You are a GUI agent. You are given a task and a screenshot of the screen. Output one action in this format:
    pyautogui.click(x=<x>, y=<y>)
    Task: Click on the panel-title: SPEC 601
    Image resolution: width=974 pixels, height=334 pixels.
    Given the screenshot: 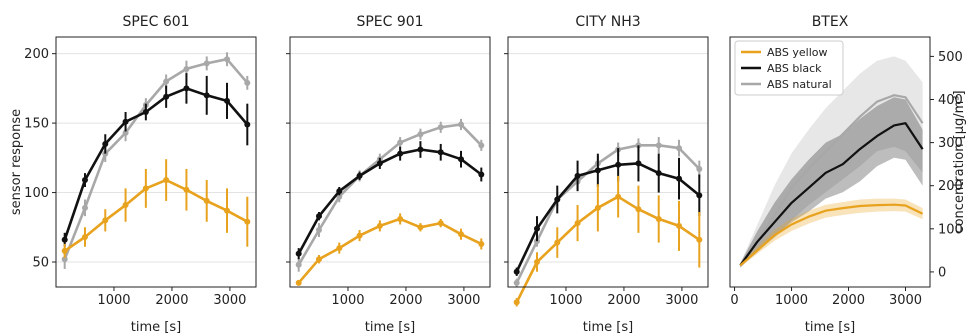 What is the action you would take?
    pyautogui.click(x=155, y=22)
    